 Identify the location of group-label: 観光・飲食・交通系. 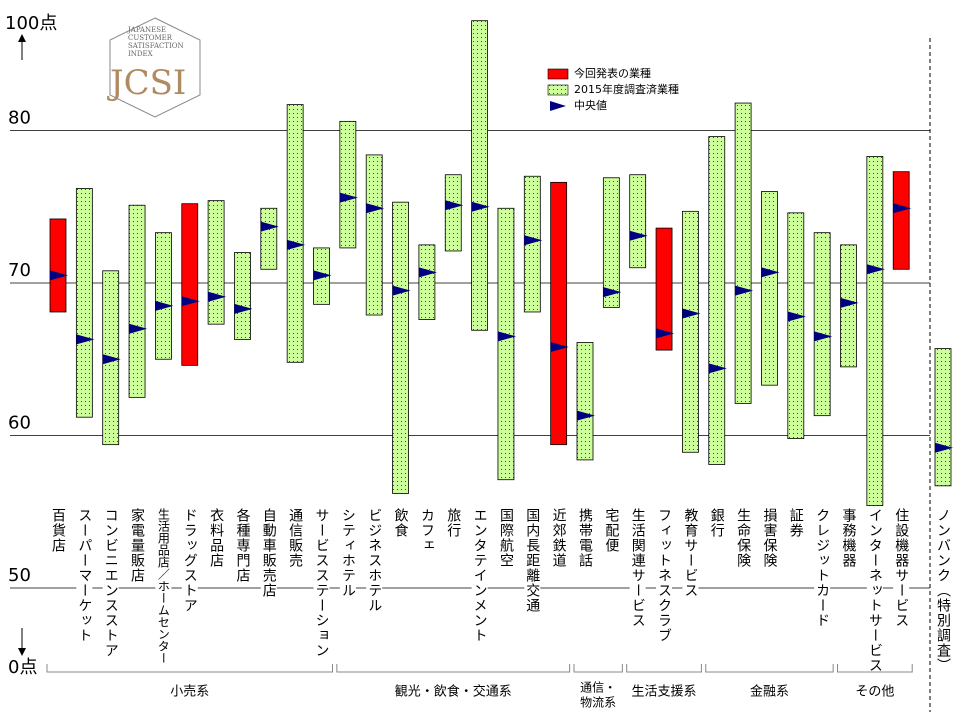
(453, 692).